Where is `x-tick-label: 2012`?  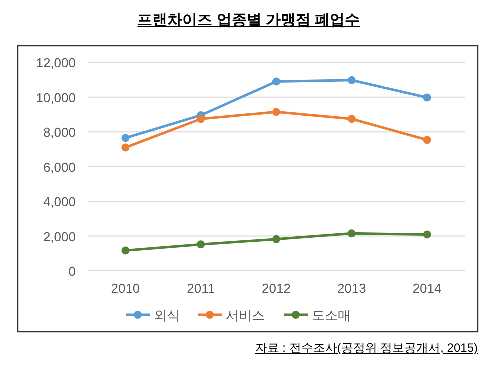
x-tick-label: 2012 is located at coordinates (276, 288).